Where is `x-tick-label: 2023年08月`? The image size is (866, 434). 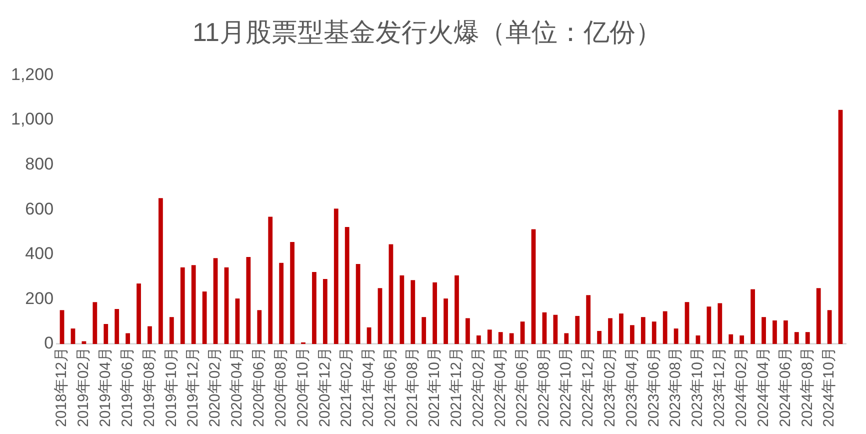
x-tick-label: 2023年08月 is located at coordinates (675, 387).